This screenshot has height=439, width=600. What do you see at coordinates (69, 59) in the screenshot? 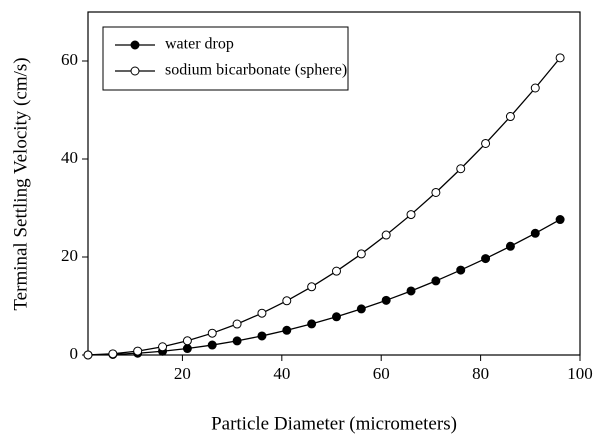
I see `y-tick-label: 60` at bounding box center [69, 59].